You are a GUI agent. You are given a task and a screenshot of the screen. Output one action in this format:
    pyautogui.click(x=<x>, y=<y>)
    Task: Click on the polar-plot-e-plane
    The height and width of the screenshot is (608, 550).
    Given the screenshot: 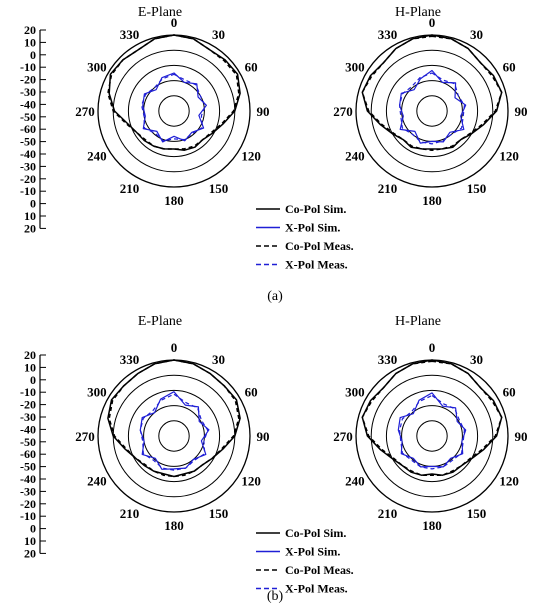 What is the action you would take?
    pyautogui.click(x=174, y=111)
    